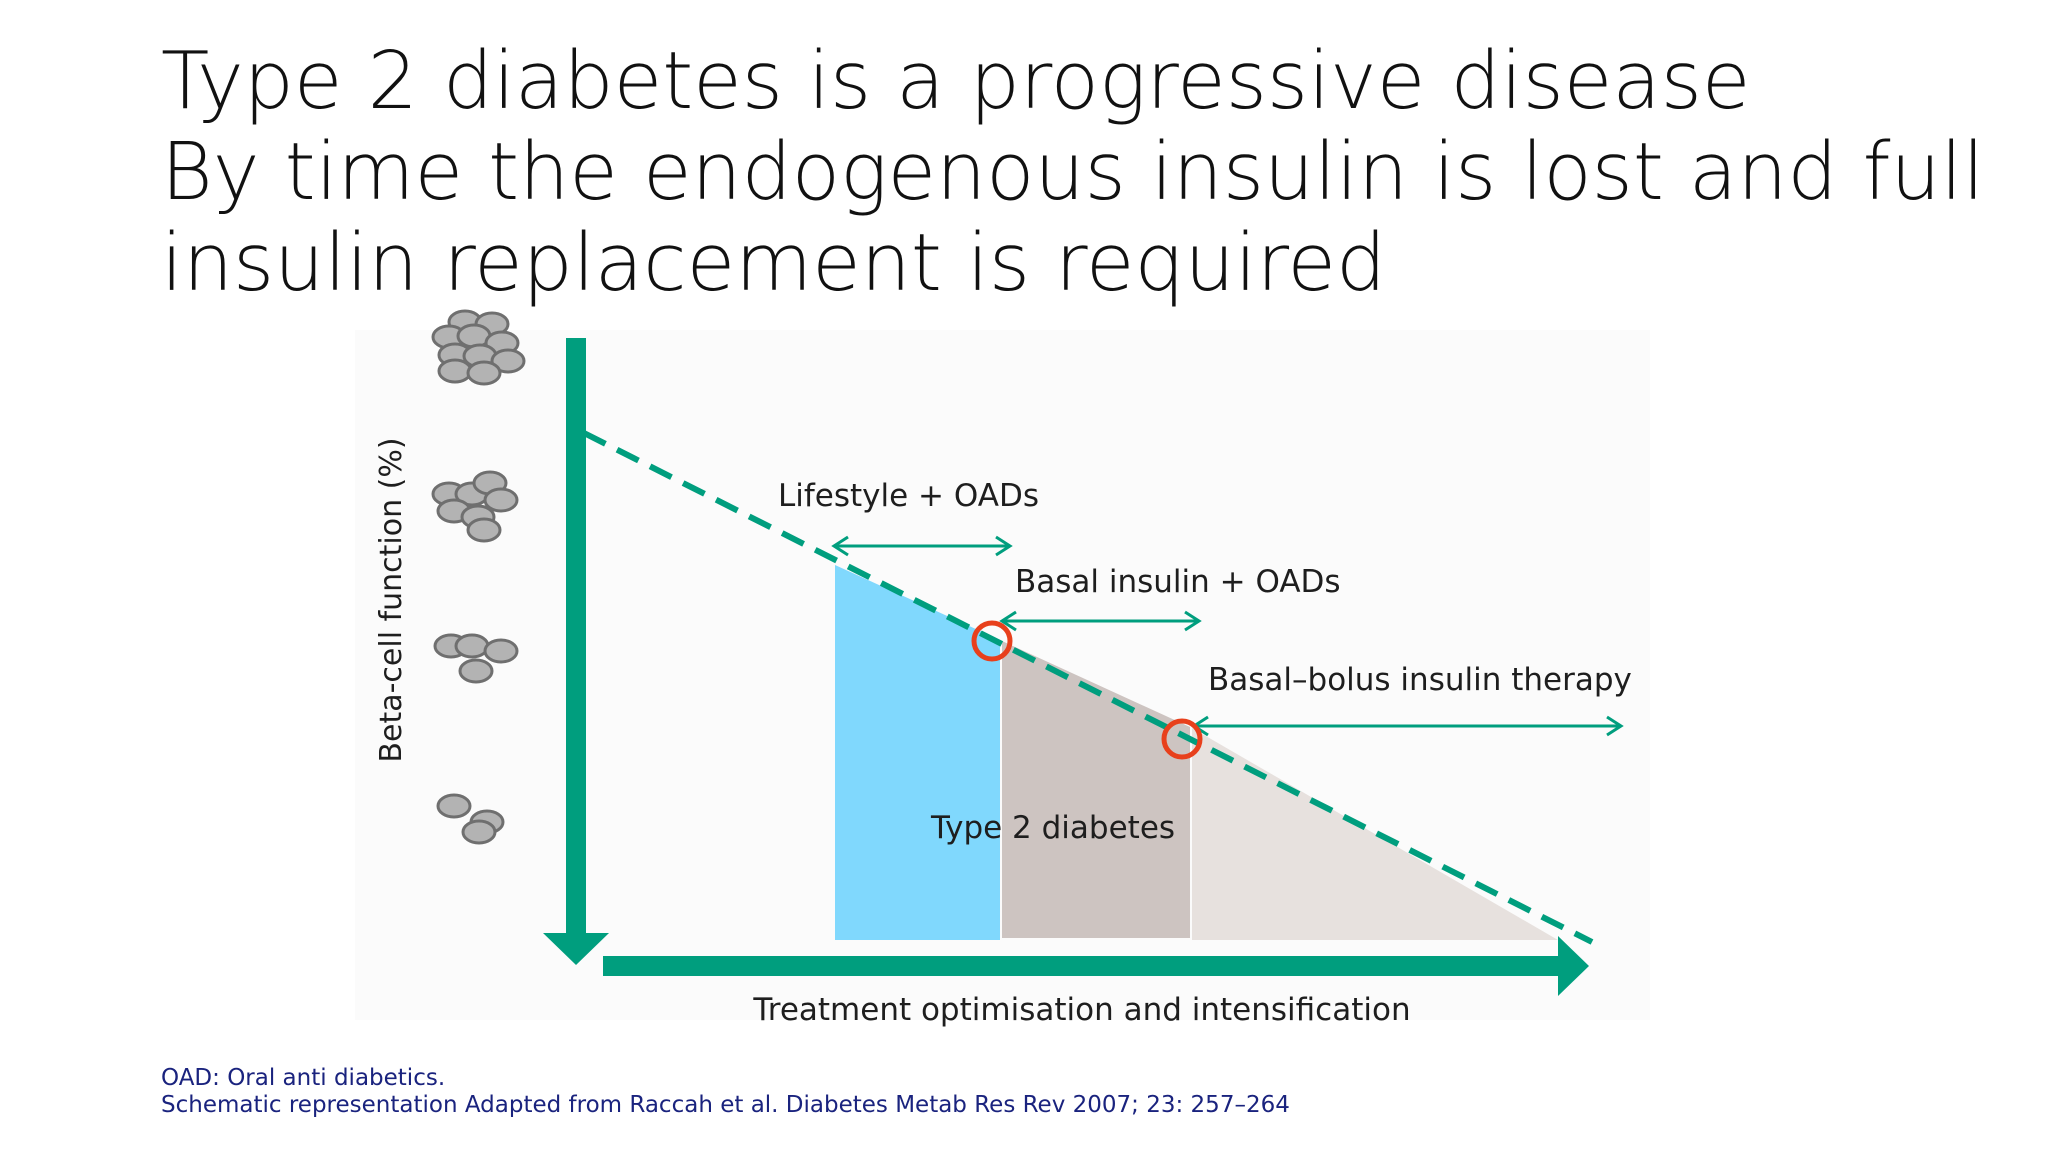 This screenshot has width=2048, height=1152. What do you see at coordinates (1178, 582) in the screenshot?
I see `stage-label-basal: Basal insulin + OADs` at bounding box center [1178, 582].